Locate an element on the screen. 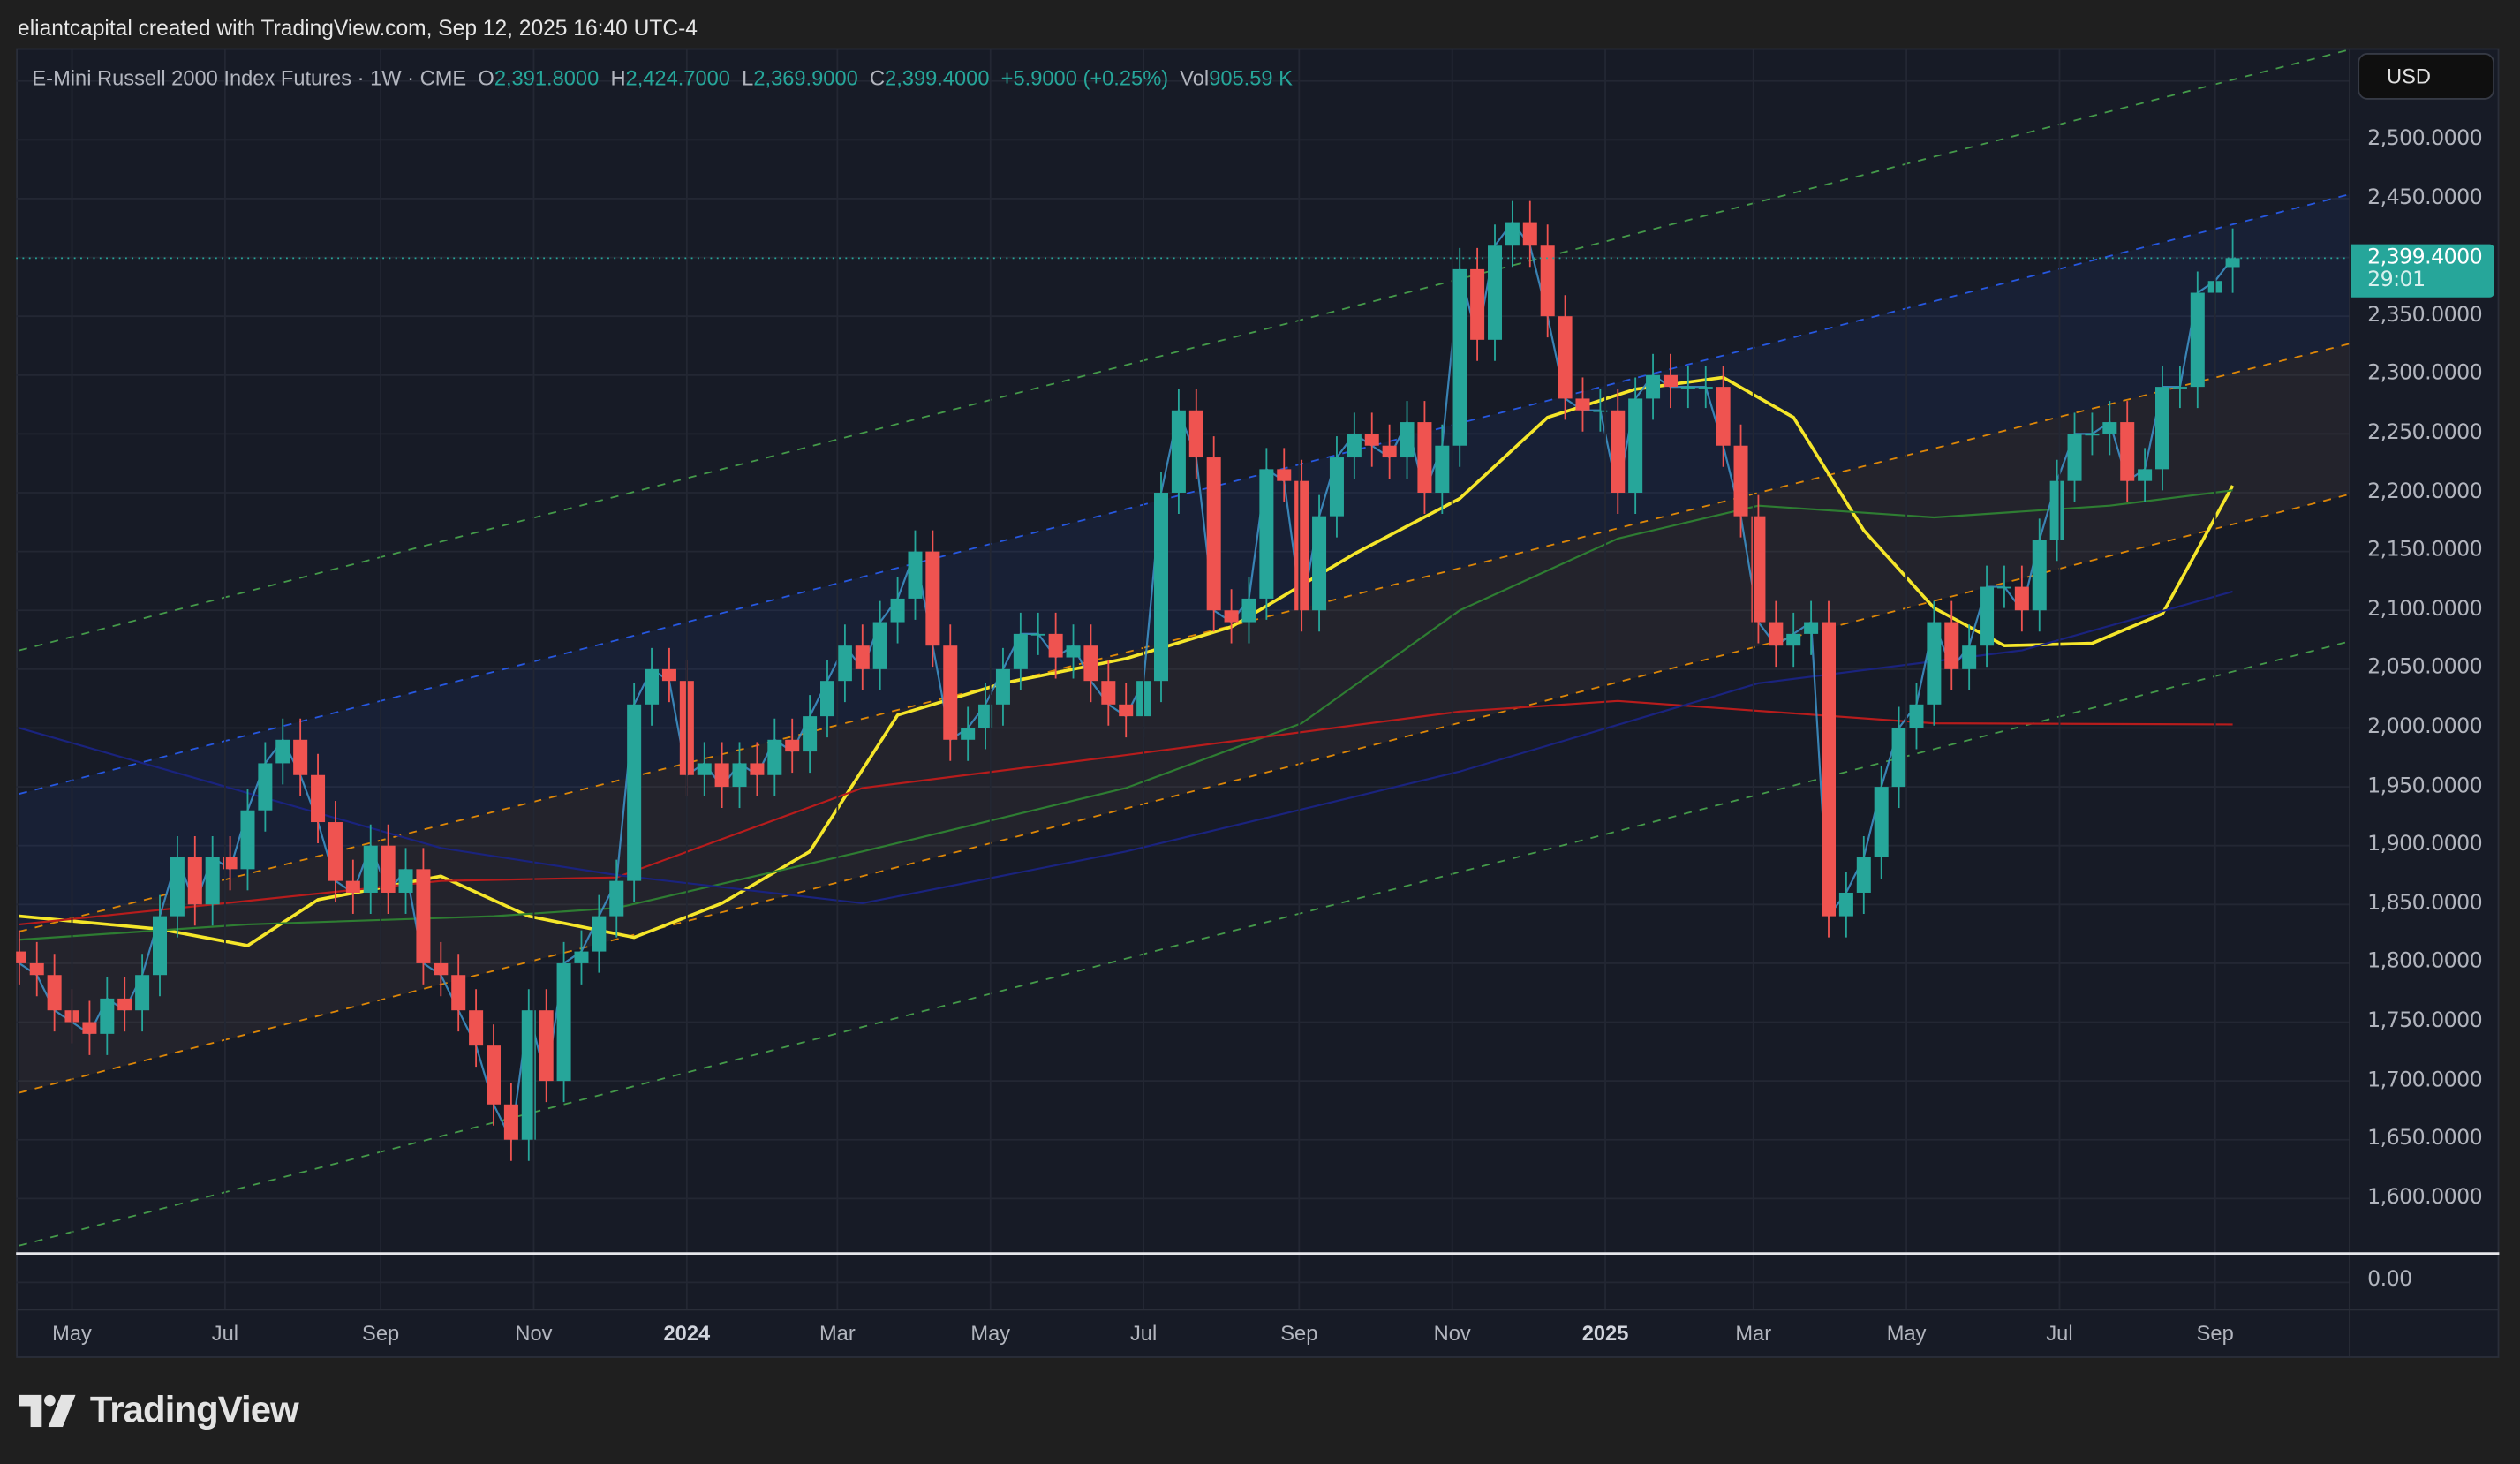 Image resolution: width=2520 pixels, height=1464 pixels. time-tick-label: May is located at coordinates (72, 1333).